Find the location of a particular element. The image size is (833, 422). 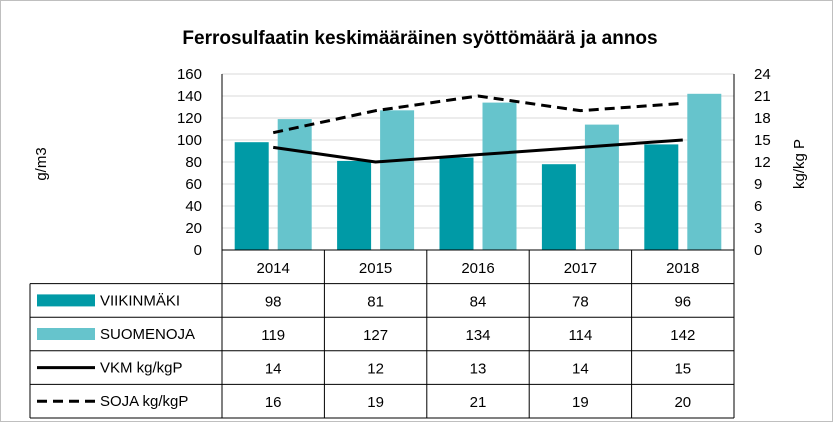

legend-label: VIIKINMÄKI is located at coordinates (140, 300).